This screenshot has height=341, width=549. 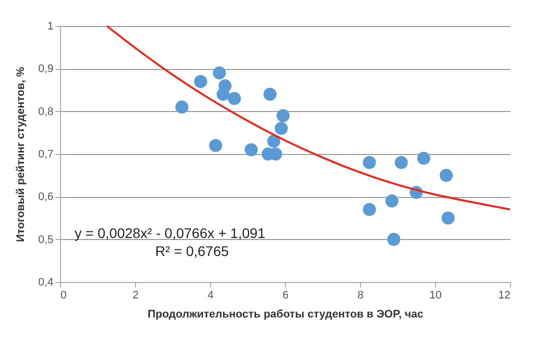 What do you see at coordinates (286, 314) in the screenshot?
I see `x-axis-title: Продолжительность работы студентов в ЭОР, час` at bounding box center [286, 314].